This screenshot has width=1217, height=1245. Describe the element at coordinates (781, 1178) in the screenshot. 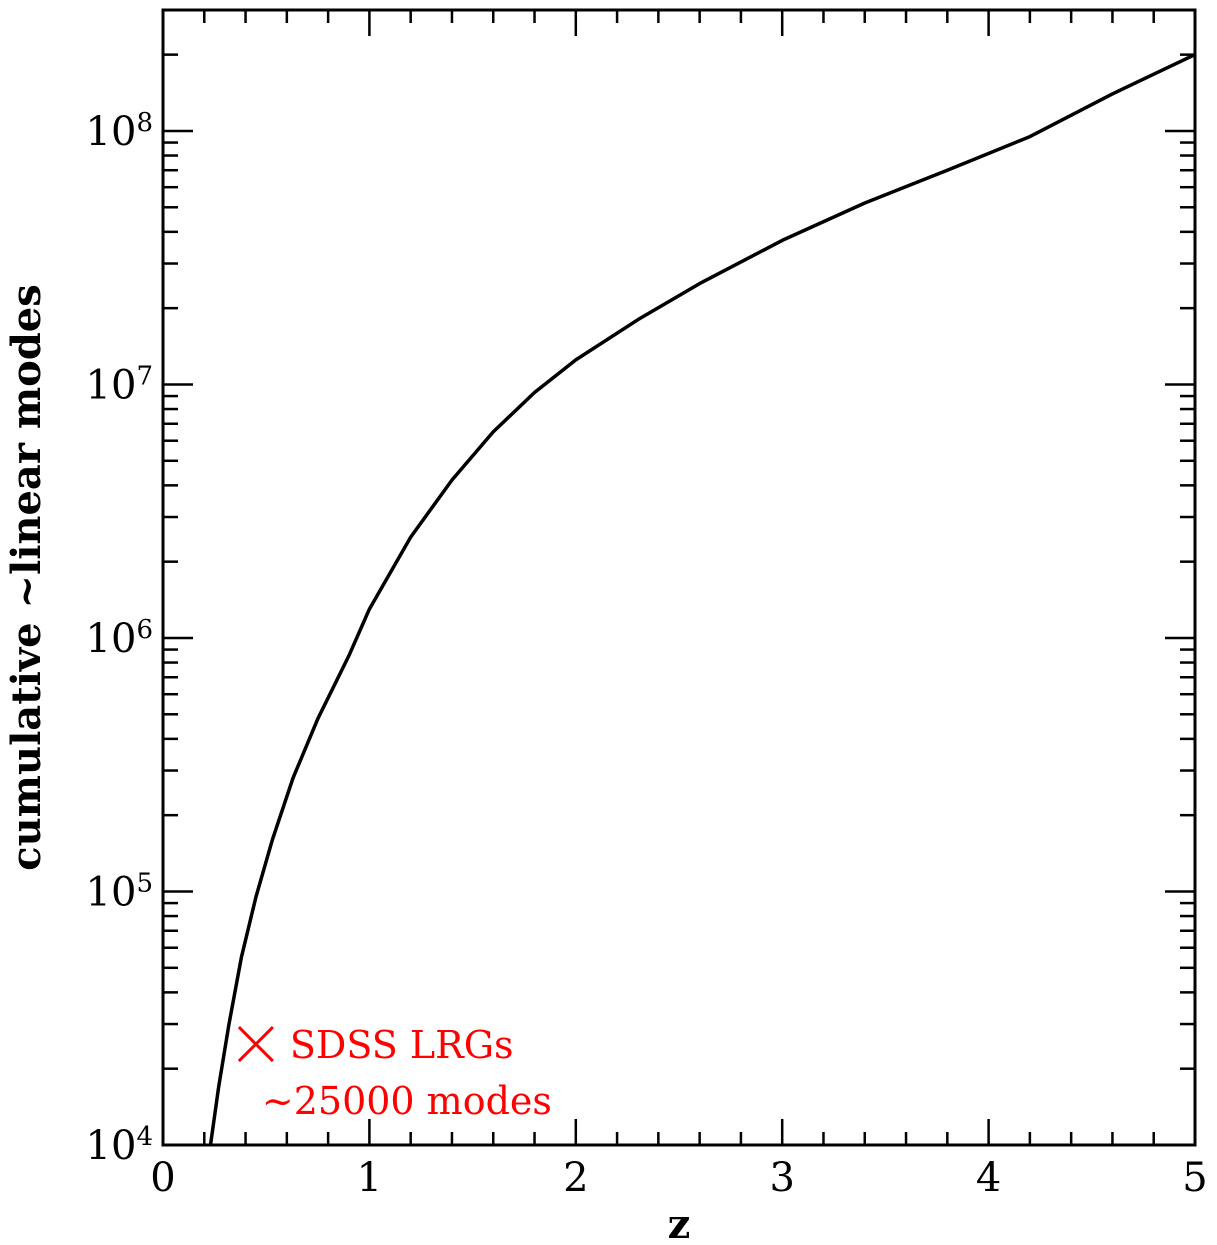

I see `x-tick-label: 3` at that location.